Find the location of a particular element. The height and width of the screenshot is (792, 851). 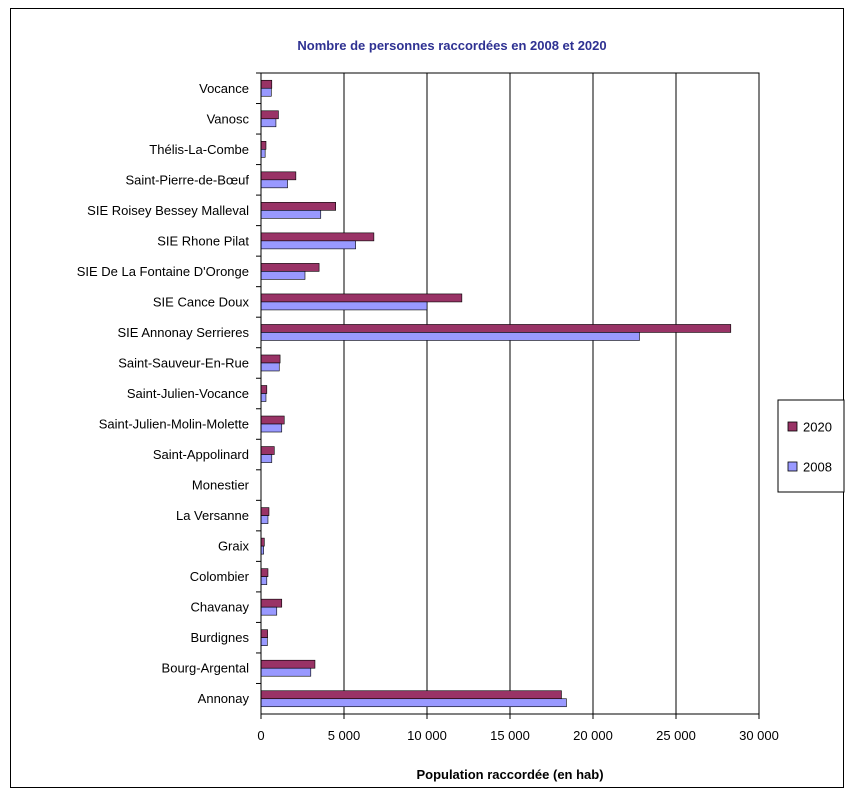

x-axis-title: Population raccordée (en hab) is located at coordinates (509, 774).